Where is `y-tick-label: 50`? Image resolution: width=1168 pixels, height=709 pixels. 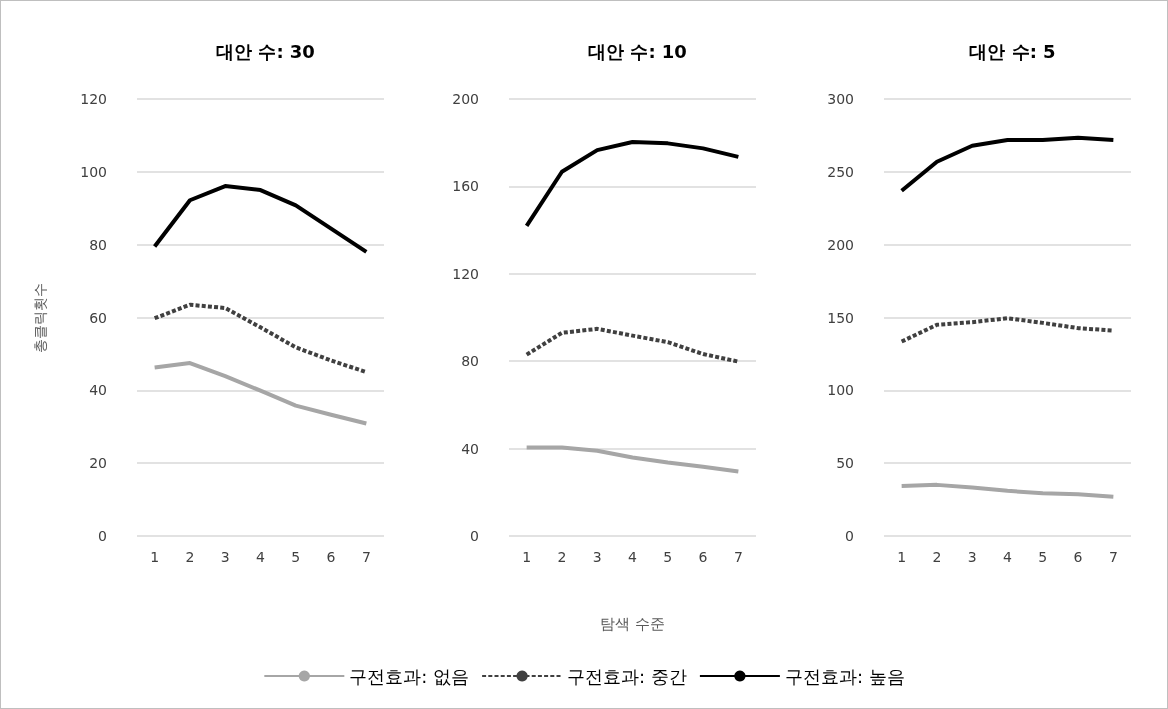 y-tick-label: 50 is located at coordinates (845, 463).